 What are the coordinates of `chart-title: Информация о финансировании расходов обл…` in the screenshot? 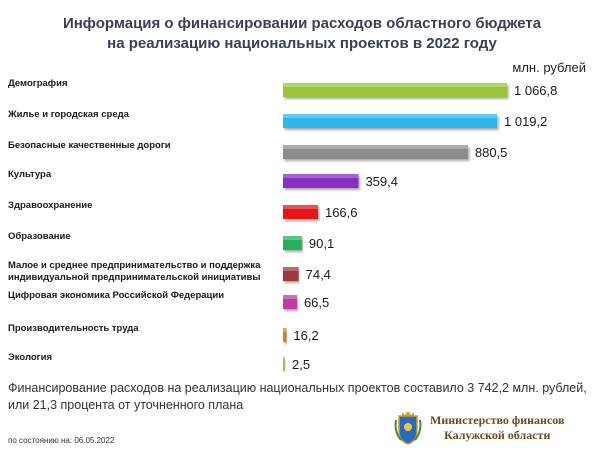 It's located at (302, 34).